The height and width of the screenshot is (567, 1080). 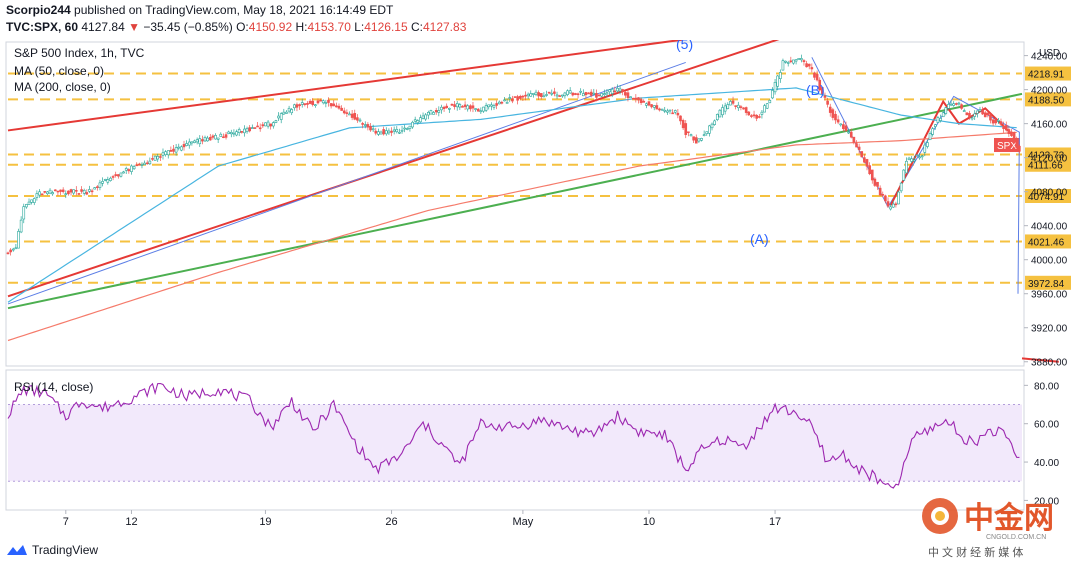 What do you see at coordinates (1049, 125) in the screenshot?
I see `y-tick-label: 4160.00` at bounding box center [1049, 125].